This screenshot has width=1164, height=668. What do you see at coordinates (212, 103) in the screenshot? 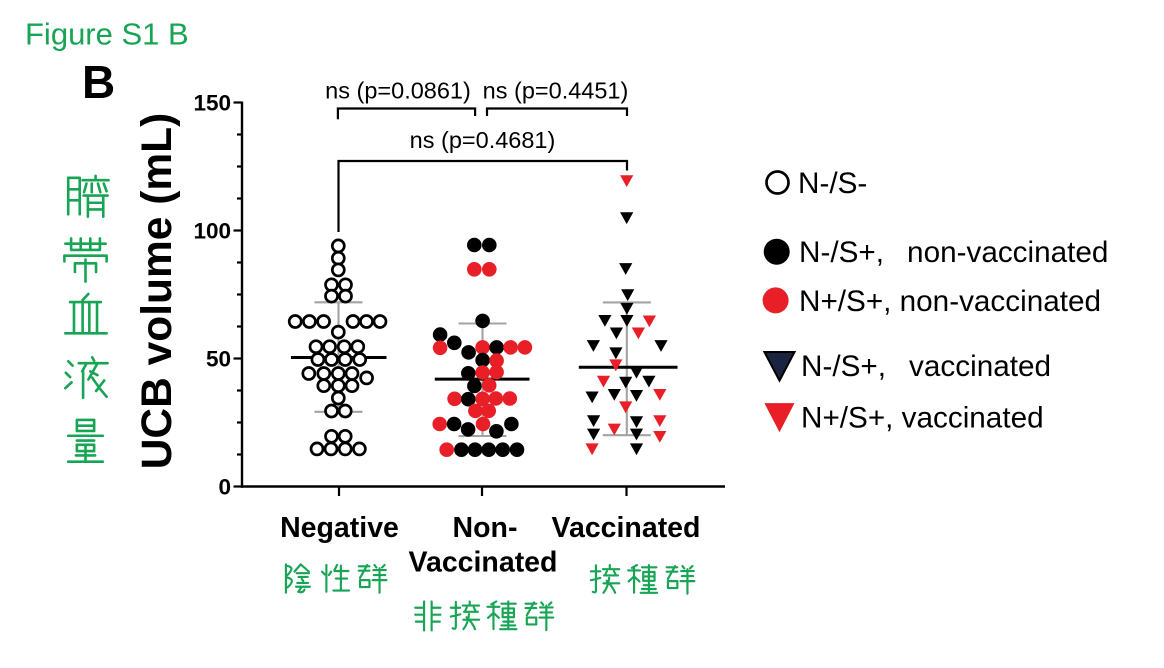
I see `svg-text: 150` at bounding box center [212, 103].